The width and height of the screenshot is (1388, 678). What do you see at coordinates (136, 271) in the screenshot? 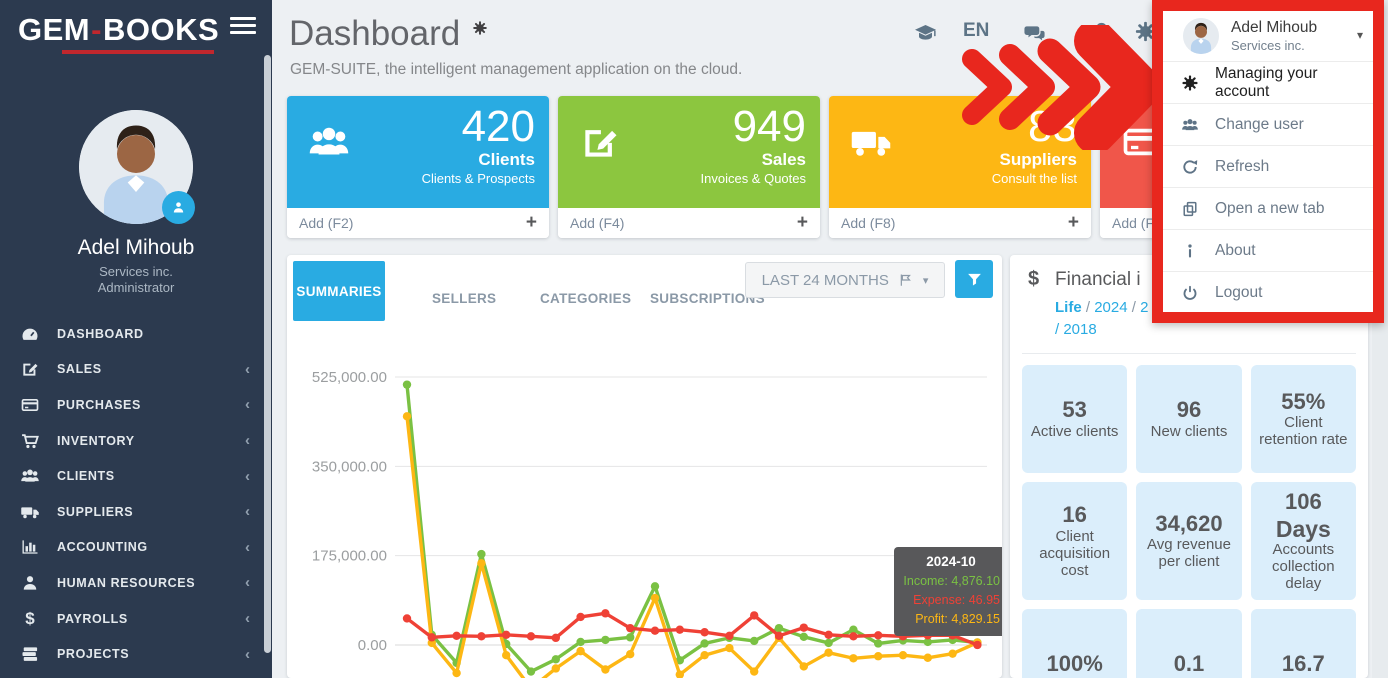
I see `sidebar-user-company: Services inc.` at bounding box center [136, 271].